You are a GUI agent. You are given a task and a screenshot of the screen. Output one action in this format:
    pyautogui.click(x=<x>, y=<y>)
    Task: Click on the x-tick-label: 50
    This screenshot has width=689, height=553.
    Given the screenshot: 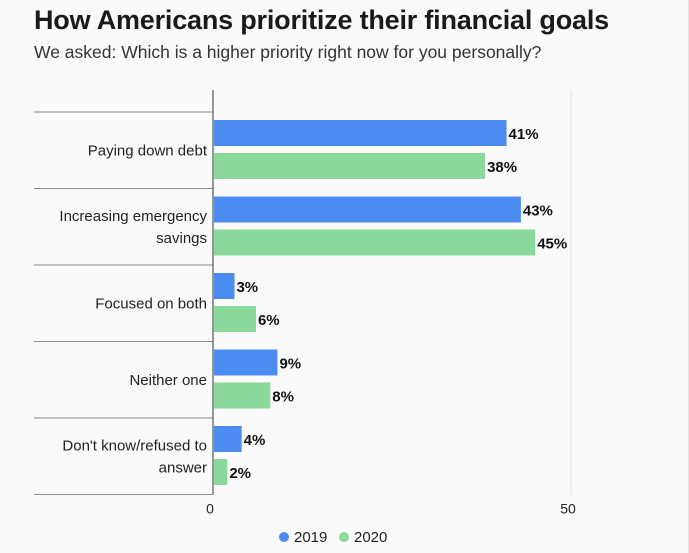 What is the action you would take?
    pyautogui.click(x=568, y=509)
    